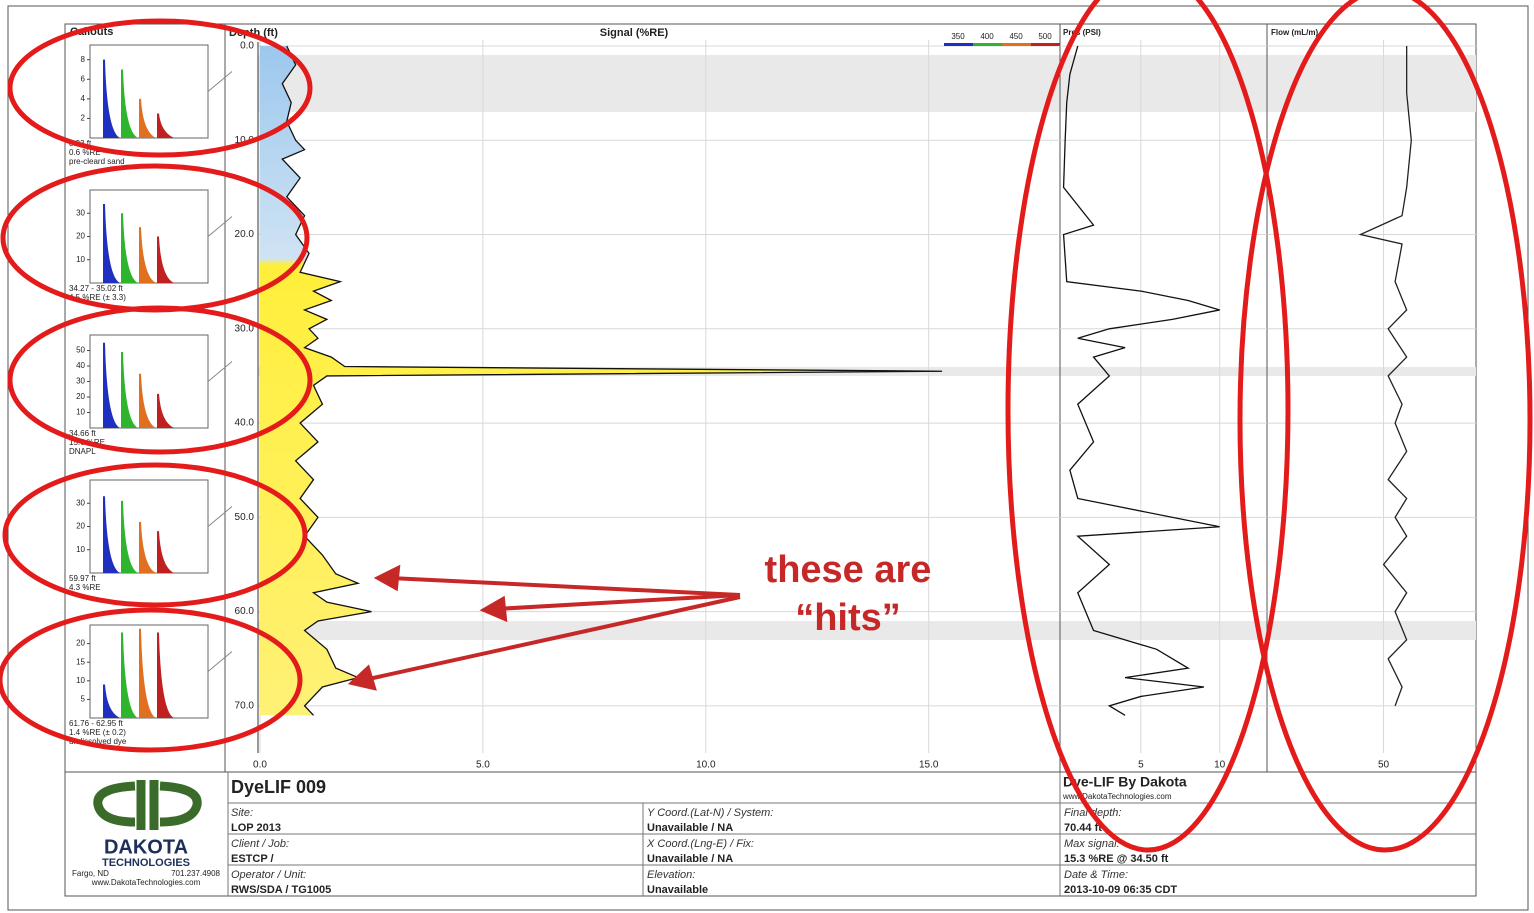 Image resolution: width=1534 pixels, height=913 pixels. What do you see at coordinates (1120, 890) in the screenshot?
I see `field-value: 2013-10-09 06:35 CDT` at bounding box center [1120, 890].